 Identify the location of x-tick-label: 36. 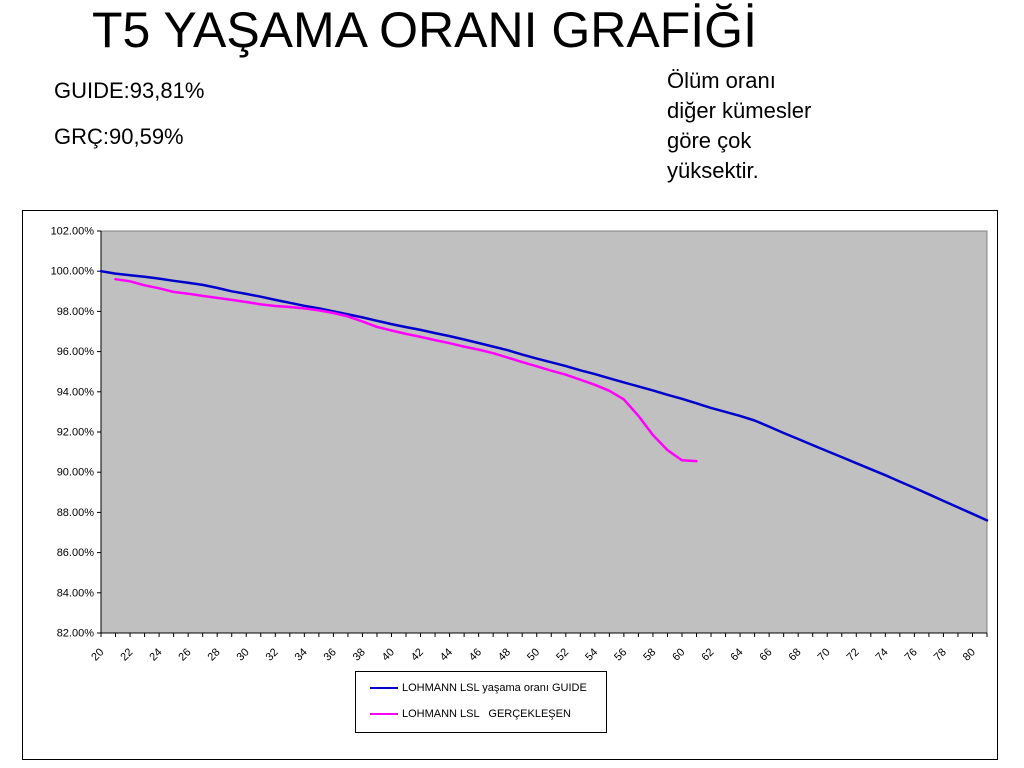
(330, 654).